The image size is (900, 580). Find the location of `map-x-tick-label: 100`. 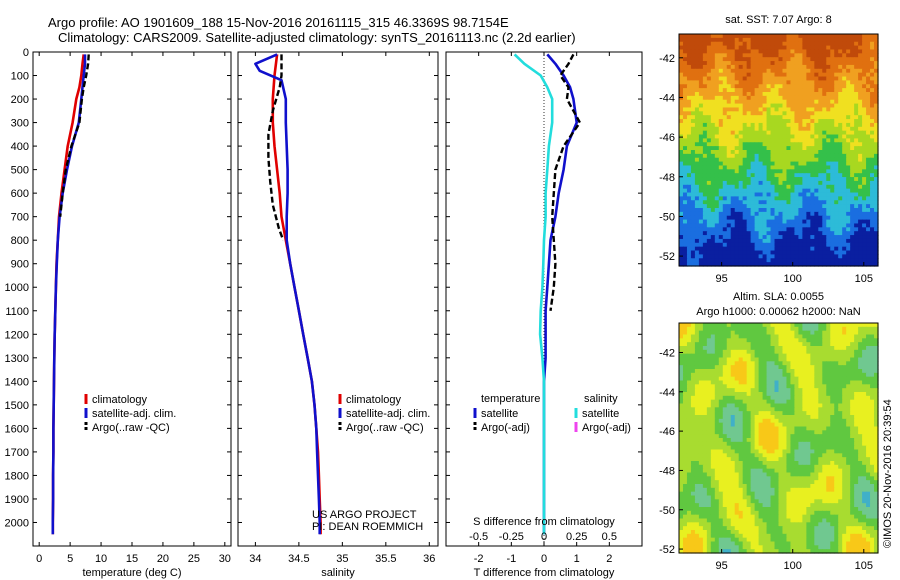

map-x-tick-label: 100 is located at coordinates (793, 279).